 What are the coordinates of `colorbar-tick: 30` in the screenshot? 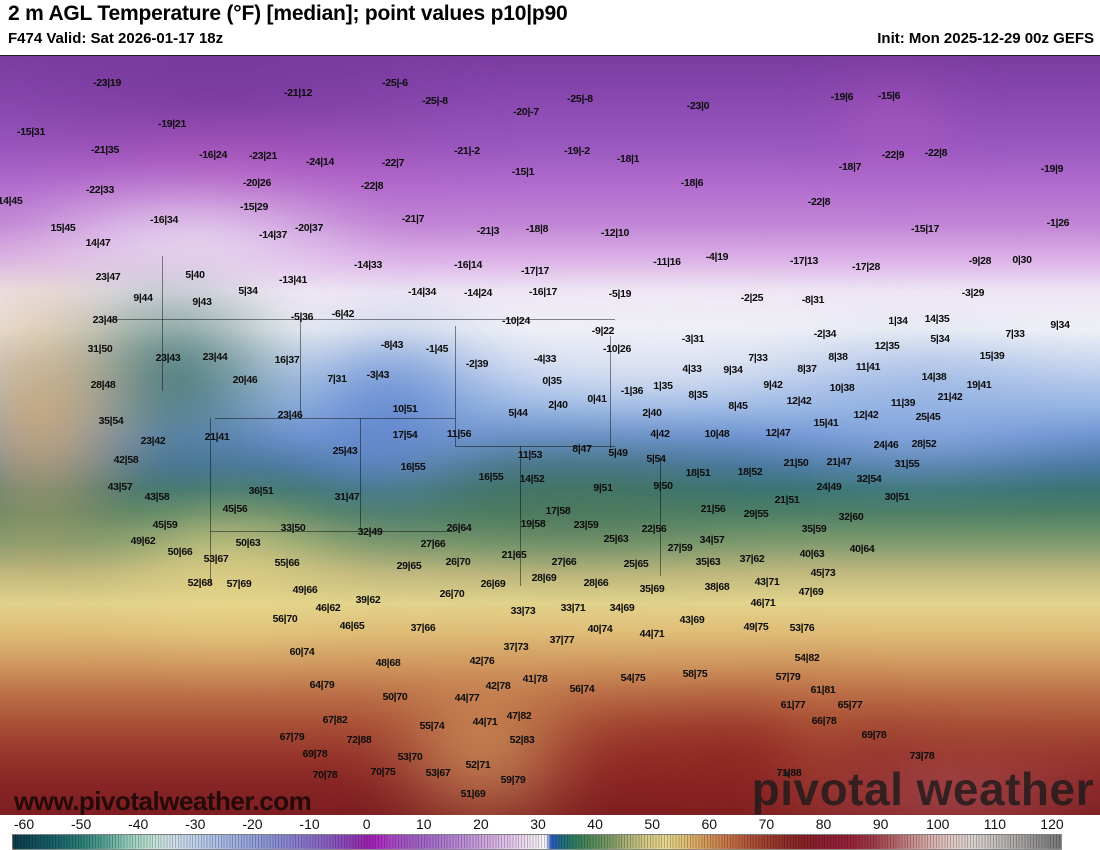 It's located at (538, 824).